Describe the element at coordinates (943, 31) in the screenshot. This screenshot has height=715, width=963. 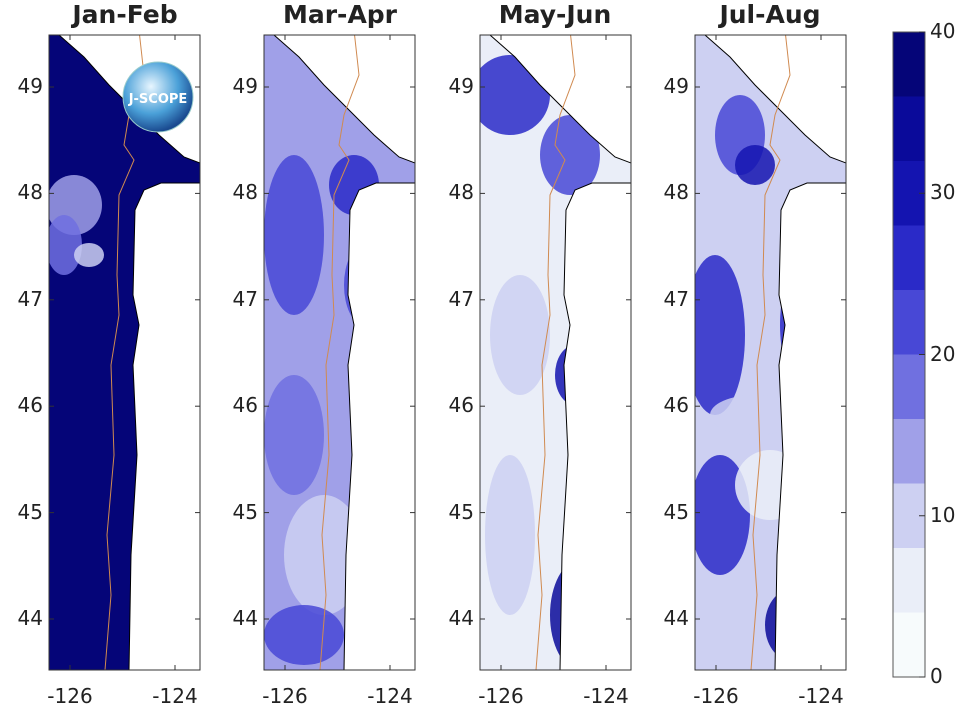
I see `colorbar-tick-label: 40` at that location.